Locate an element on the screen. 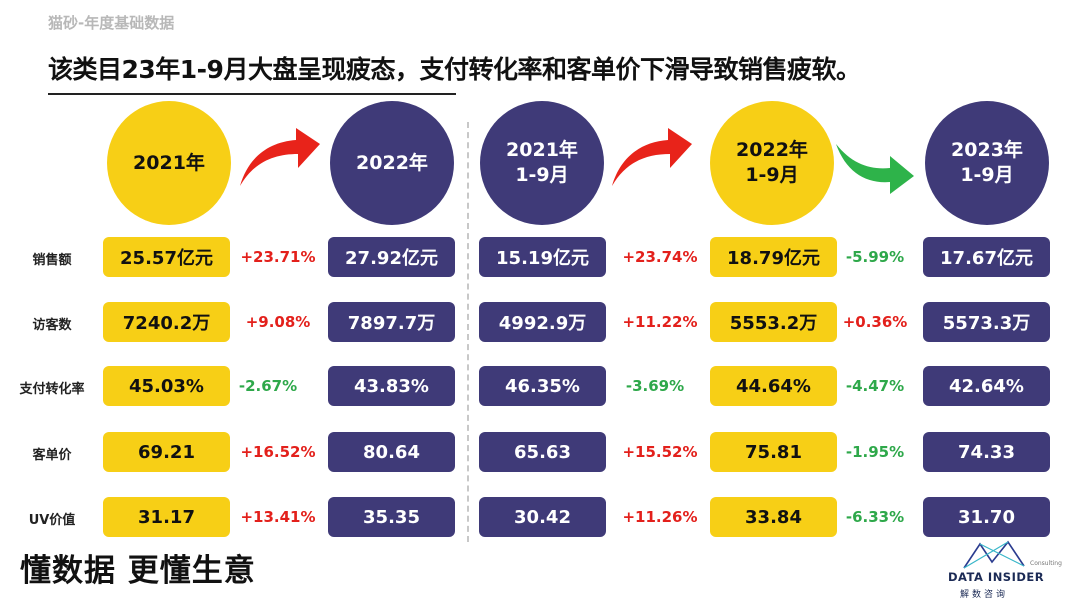  value-cell: 5553.2万 is located at coordinates (773, 322).